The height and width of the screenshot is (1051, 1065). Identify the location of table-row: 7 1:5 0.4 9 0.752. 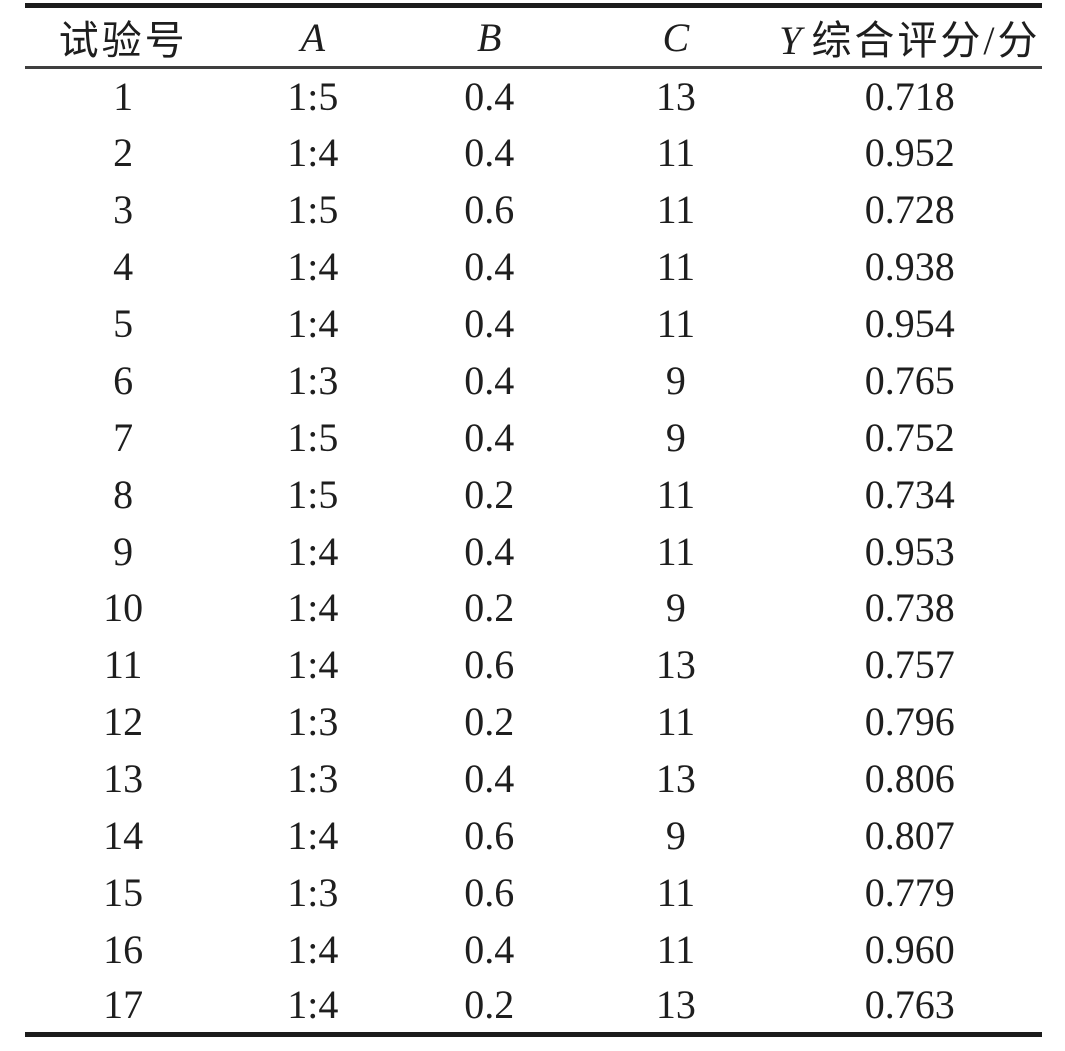
(533, 437).